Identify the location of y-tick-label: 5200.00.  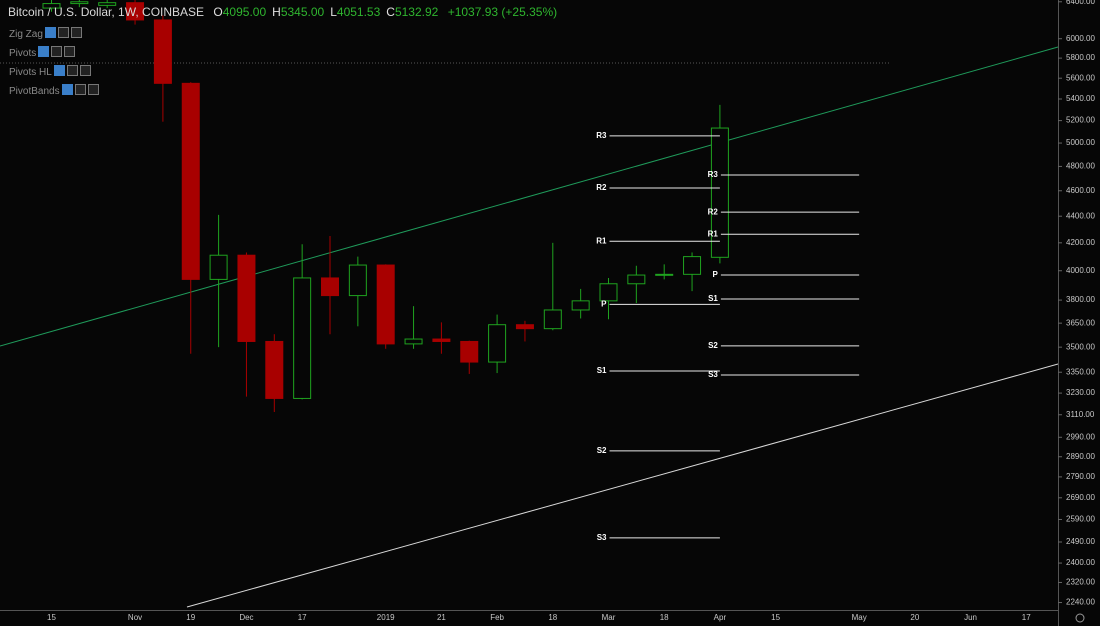
(1080, 120).